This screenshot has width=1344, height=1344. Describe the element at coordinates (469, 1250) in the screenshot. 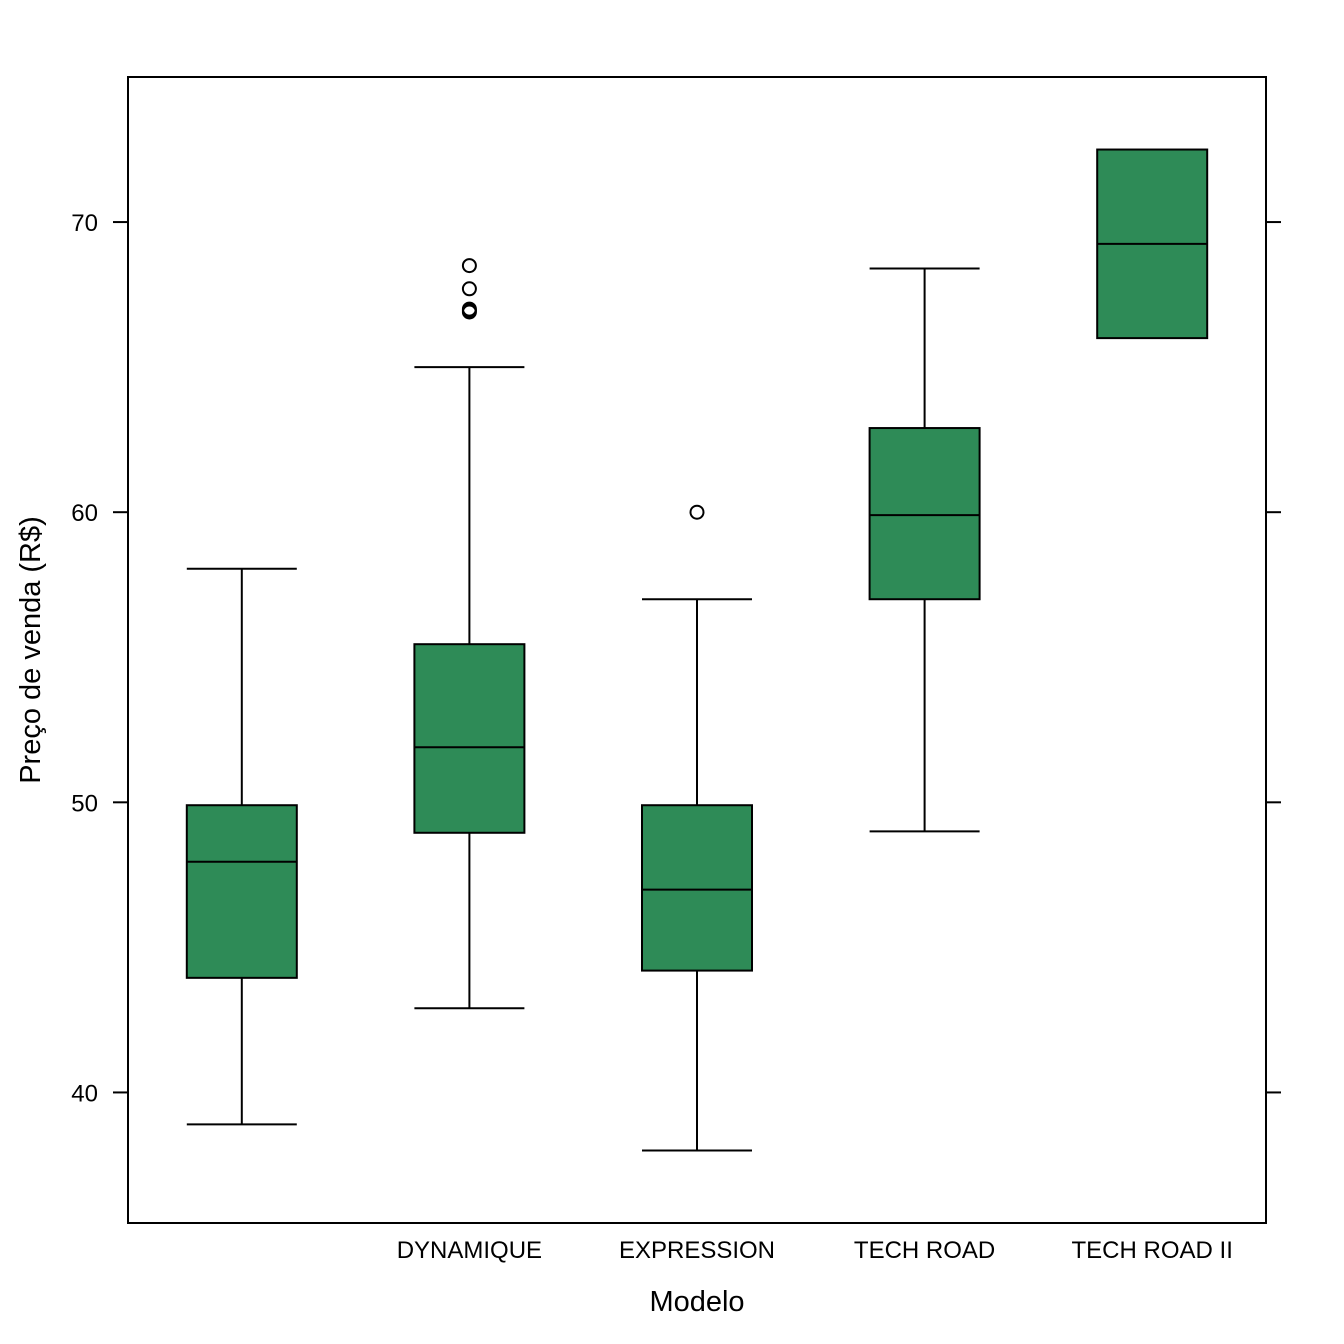

I see `x-category-label: DYNAMIQUE` at that location.